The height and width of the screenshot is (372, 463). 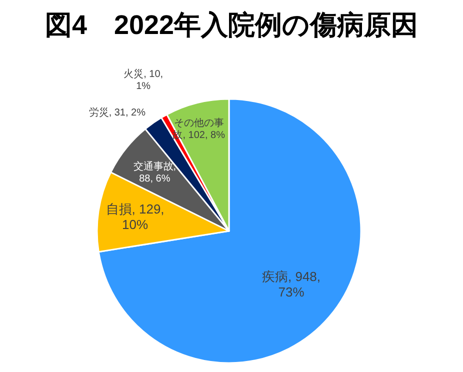 I want to click on slice-label: 火災, 10, 1%, so click(x=144, y=80).